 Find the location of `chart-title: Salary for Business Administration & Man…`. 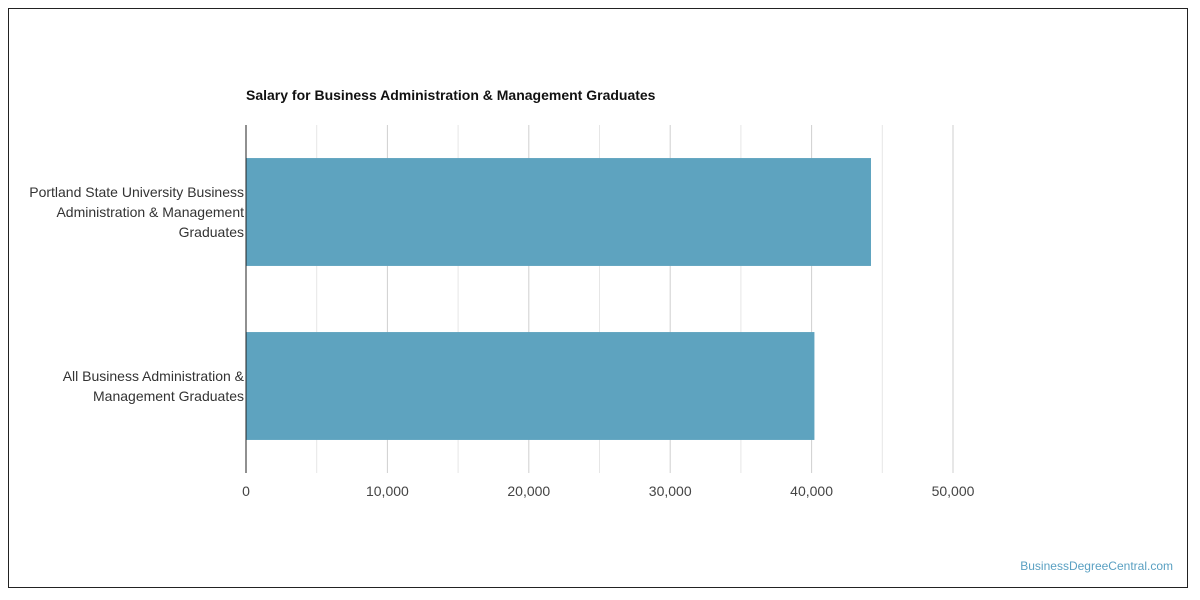

chart-title: Salary for Business Administration & Man… is located at coordinates (451, 95).